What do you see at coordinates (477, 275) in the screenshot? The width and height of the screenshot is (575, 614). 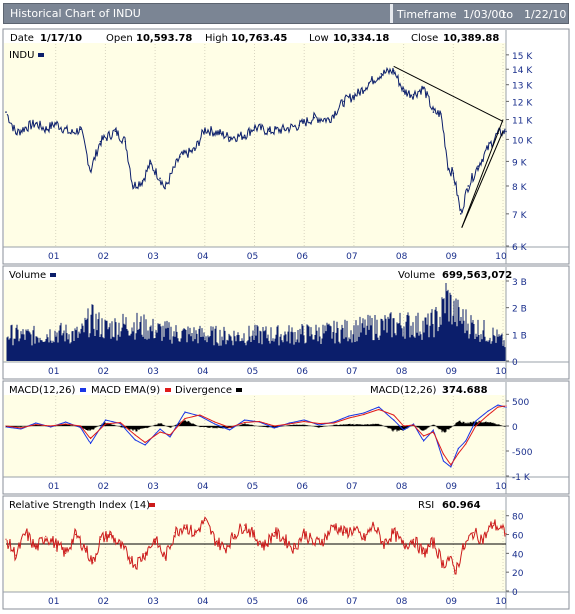 I see `volume-readout-value: 699,563,072` at bounding box center [477, 275].